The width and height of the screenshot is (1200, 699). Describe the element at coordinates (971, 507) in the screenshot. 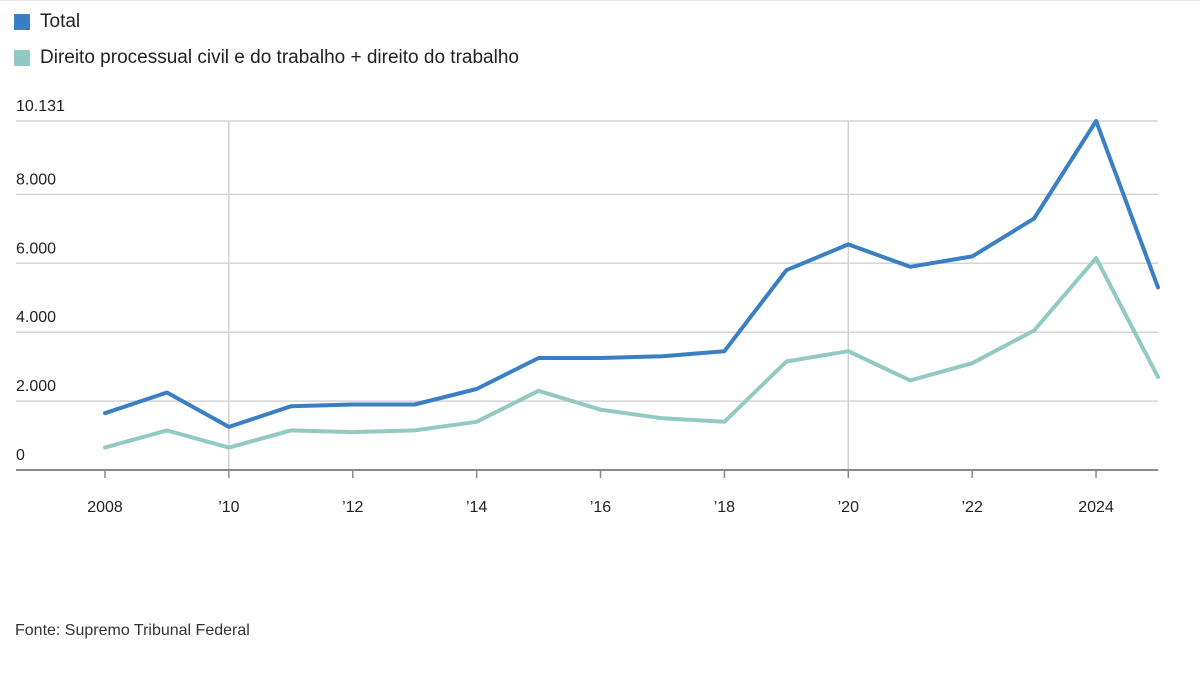

I see `x-tick-label: ’22` at that location.